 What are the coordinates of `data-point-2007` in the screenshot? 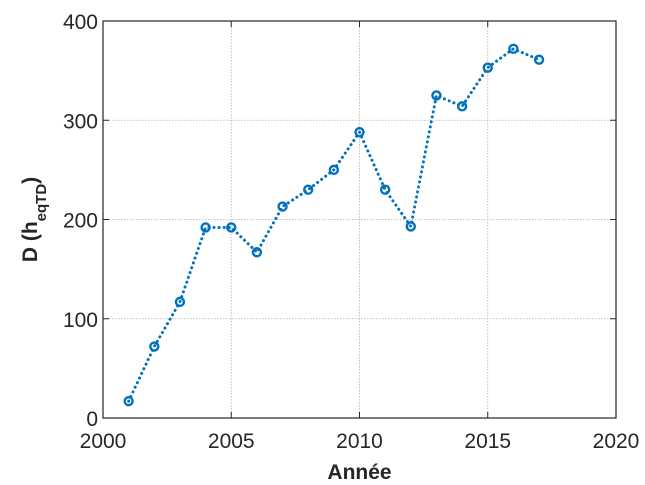 It's located at (282, 206).